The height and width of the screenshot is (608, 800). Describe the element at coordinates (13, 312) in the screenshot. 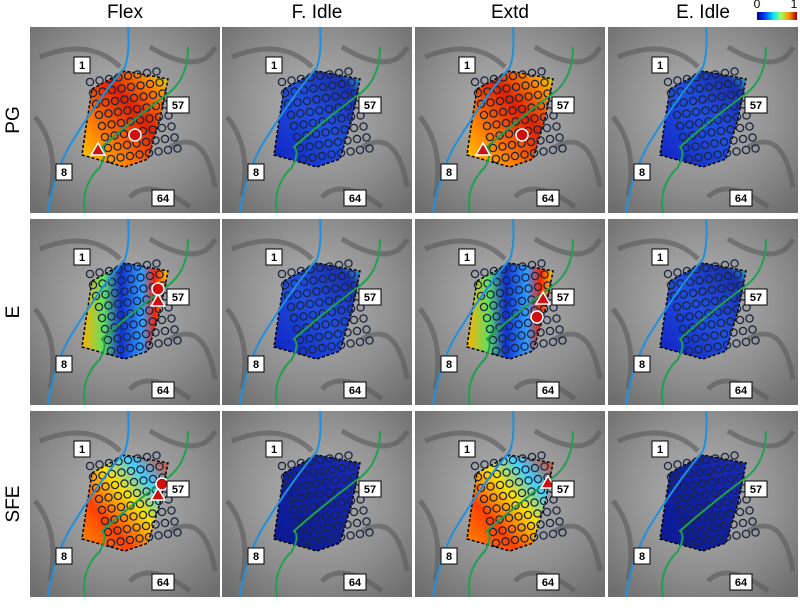

I see `row-label: E` at that location.